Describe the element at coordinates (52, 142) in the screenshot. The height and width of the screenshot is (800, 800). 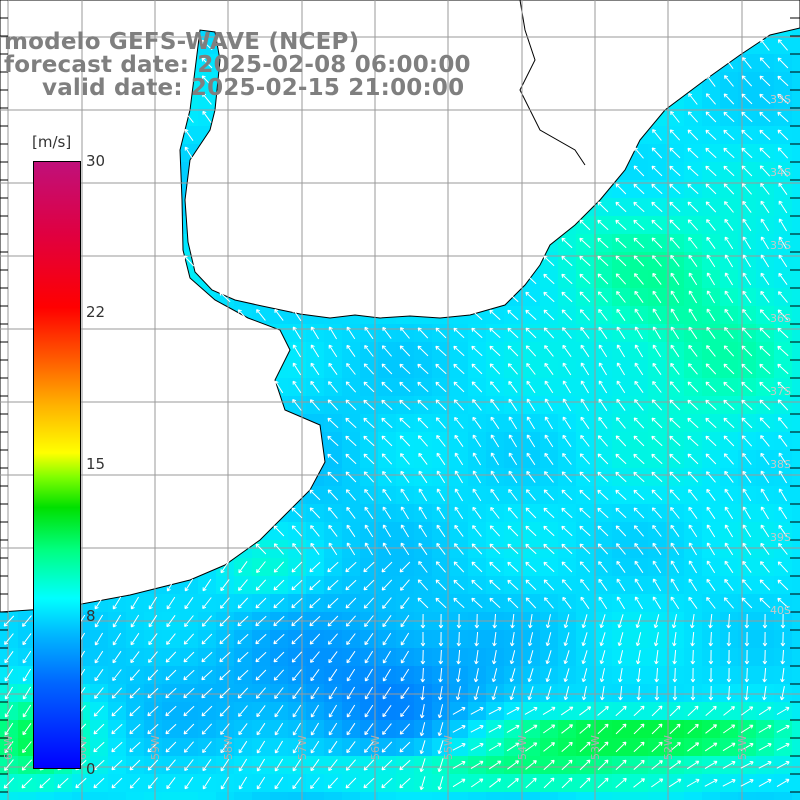
I see `colorbar-unit: [m/s]` at that location.